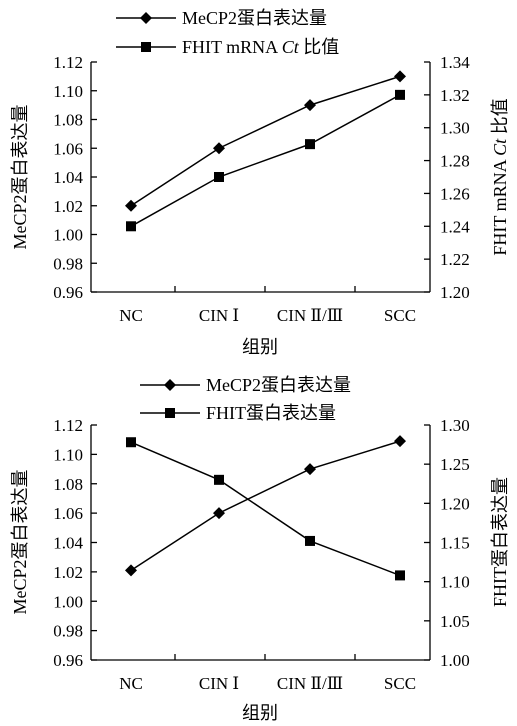  What do you see at coordinates (271, 413) in the screenshot?
I see `chart-2-legend-fhit-label: FHIT蛋白表达量` at bounding box center [271, 413].